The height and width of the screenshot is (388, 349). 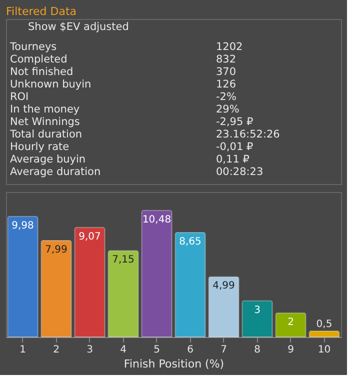 What do you see at coordinates (45, 134) in the screenshot?
I see `text: Total duration` at bounding box center [45, 134].